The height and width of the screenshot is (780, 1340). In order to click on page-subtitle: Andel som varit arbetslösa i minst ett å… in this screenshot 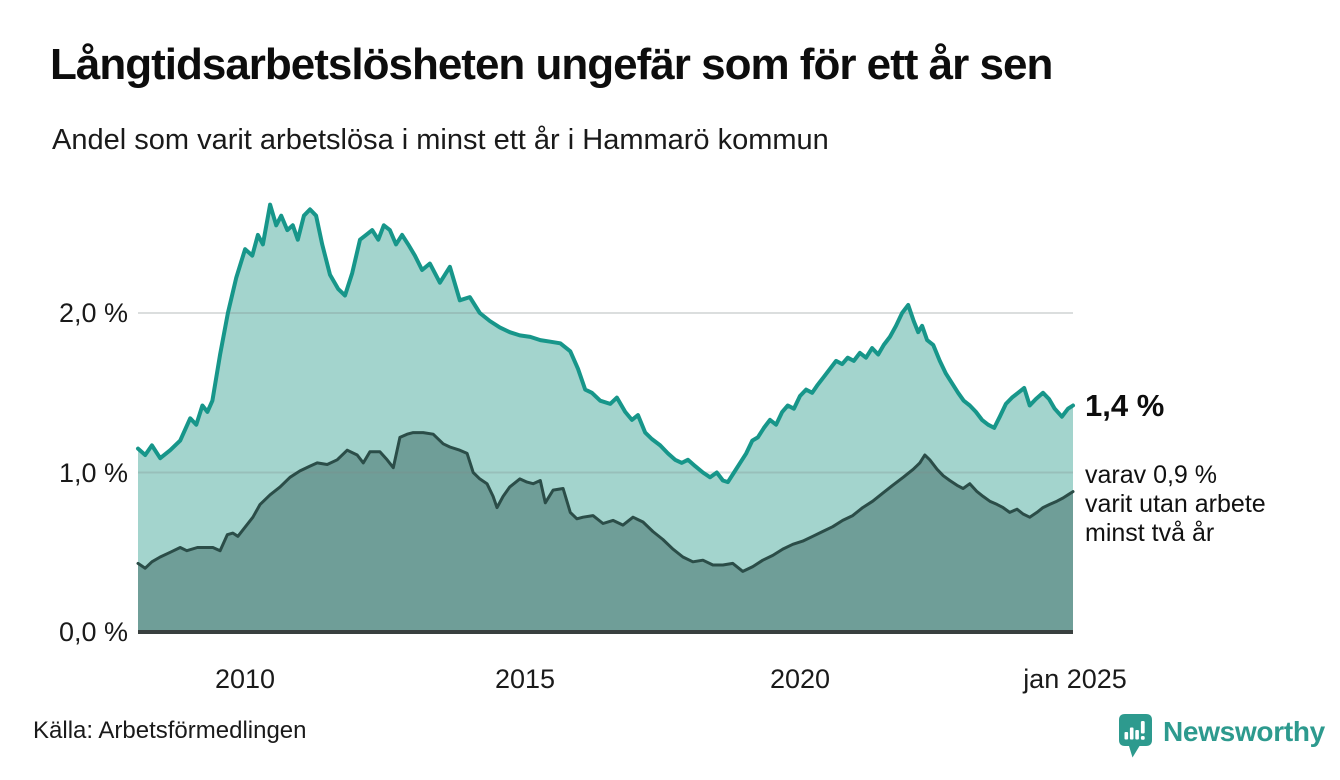, I will do `click(440, 140)`.